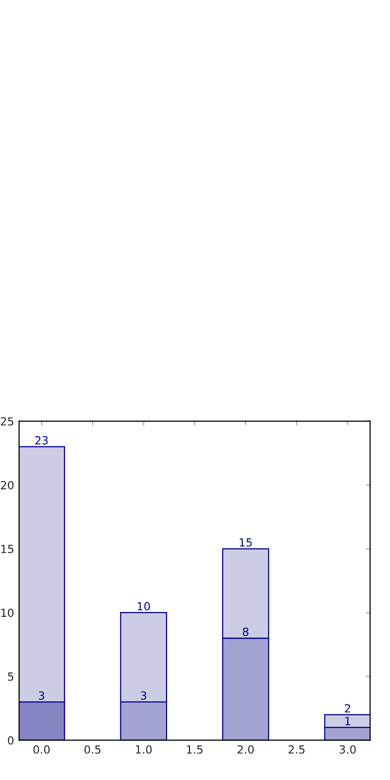  Describe the element at coordinates (144, 749) in the screenshot. I see `x-tick-label: 1.0` at that location.